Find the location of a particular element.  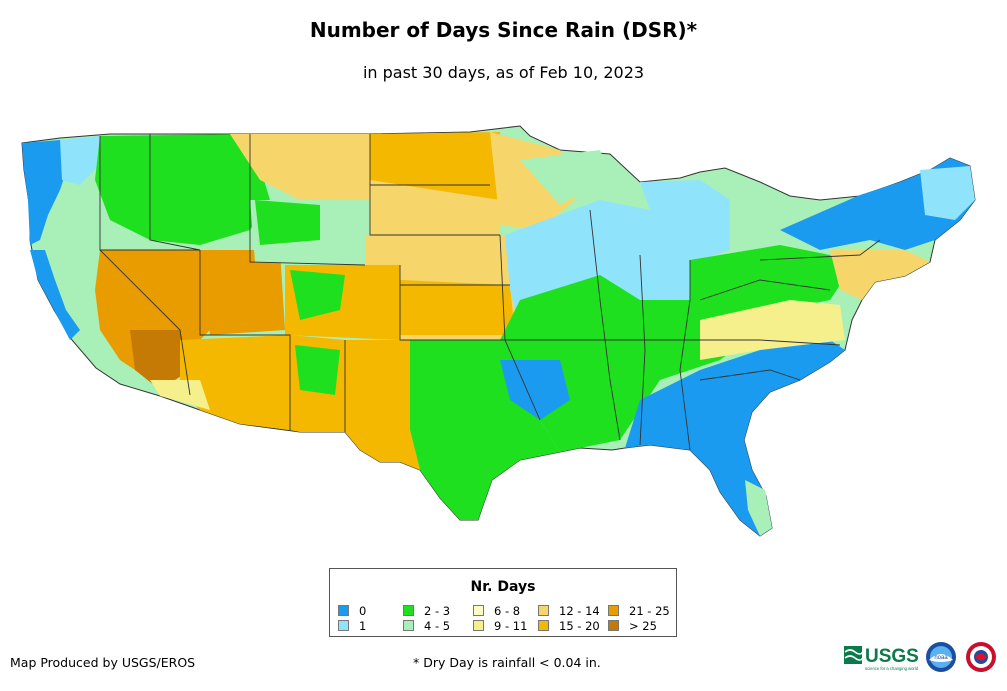

region-co-rockies is located at coordinates (317, 295).